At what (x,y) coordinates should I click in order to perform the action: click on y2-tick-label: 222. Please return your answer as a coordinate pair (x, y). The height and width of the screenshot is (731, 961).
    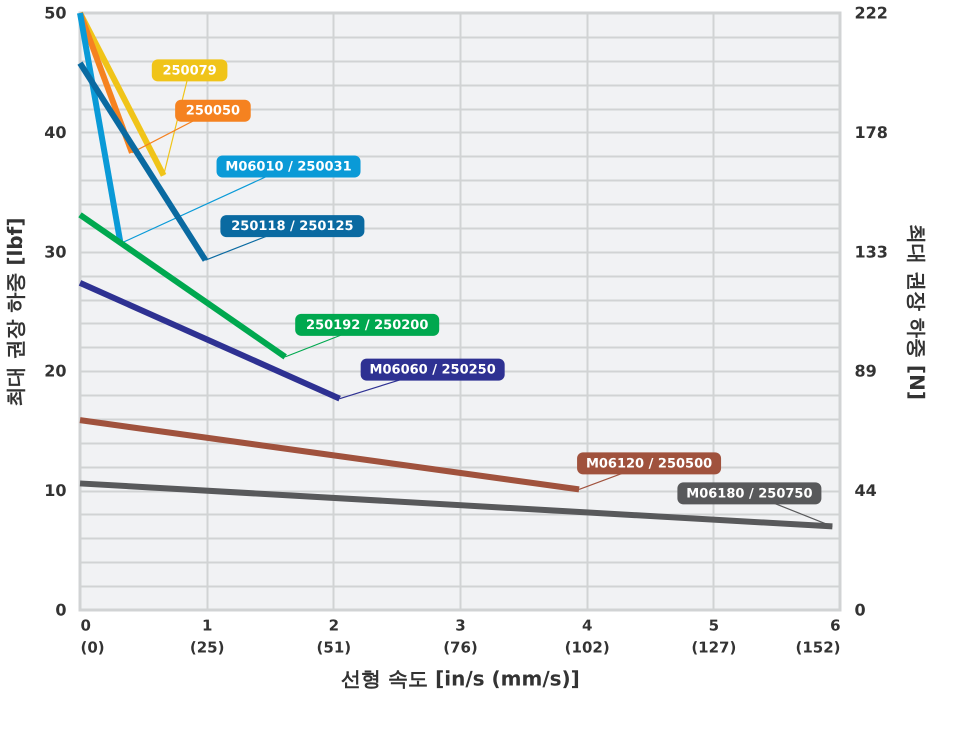
    Looking at the image, I should click on (871, 13).